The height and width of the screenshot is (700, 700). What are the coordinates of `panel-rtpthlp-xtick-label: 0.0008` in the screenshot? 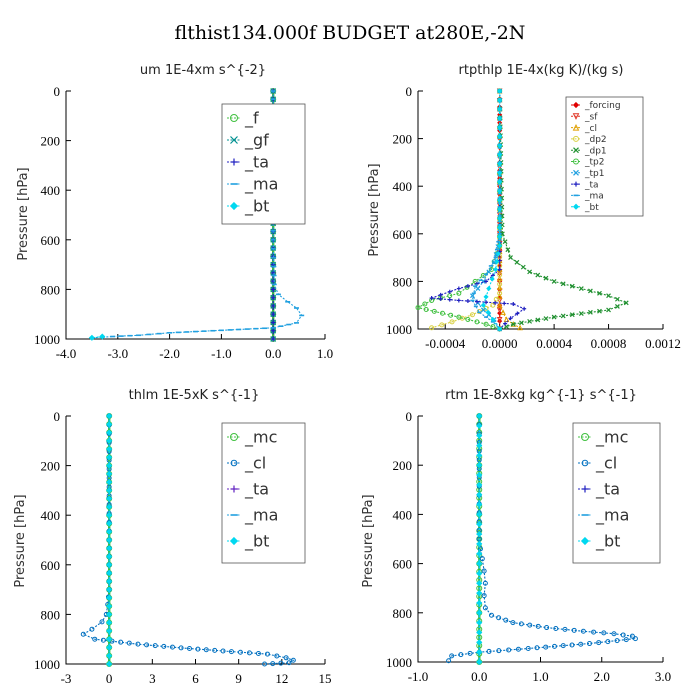 It's located at (609, 343).